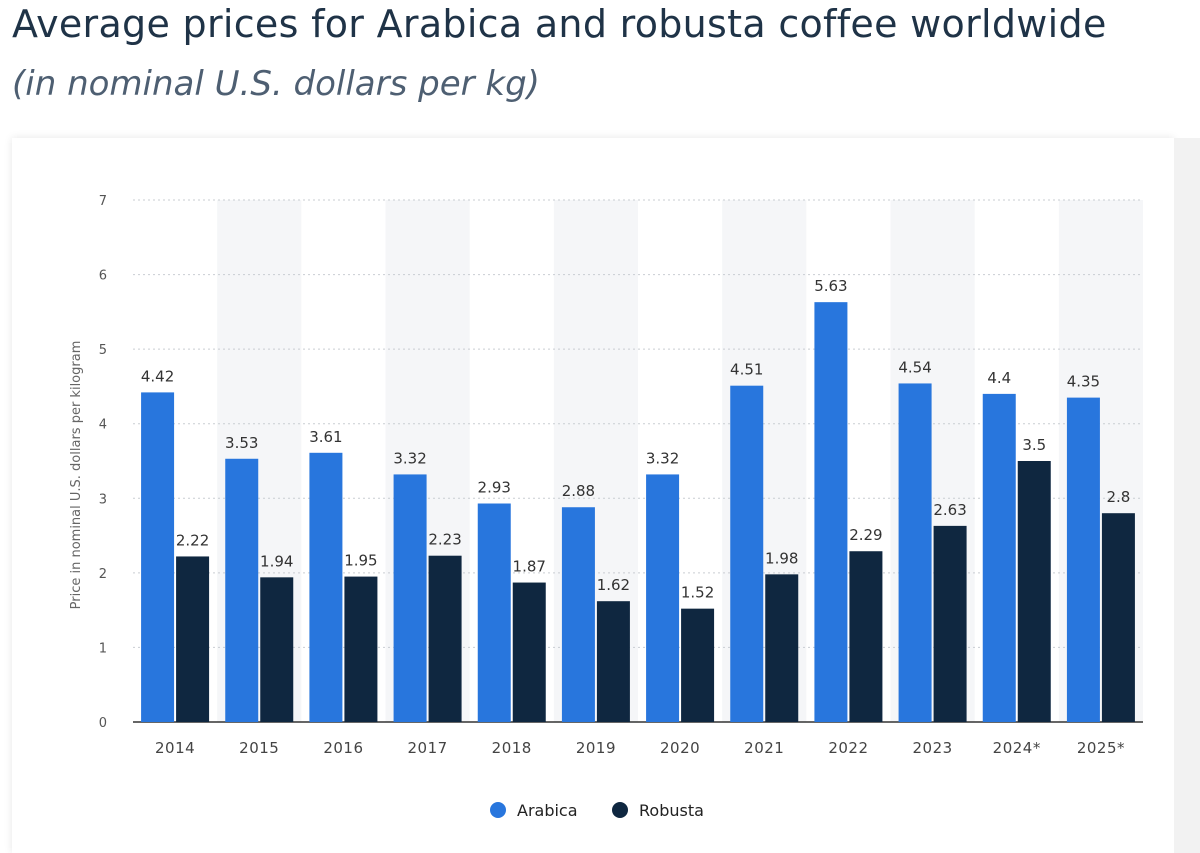 Image resolution: width=1200 pixels, height=853 pixels. What do you see at coordinates (1034, 445) in the screenshot?
I see `data-label-robusta: 3.5` at bounding box center [1034, 445].